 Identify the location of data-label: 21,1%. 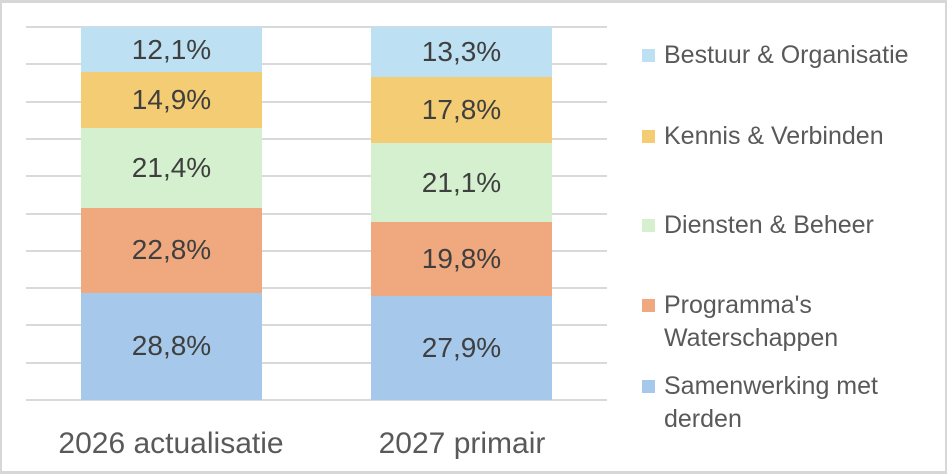
(461, 182).